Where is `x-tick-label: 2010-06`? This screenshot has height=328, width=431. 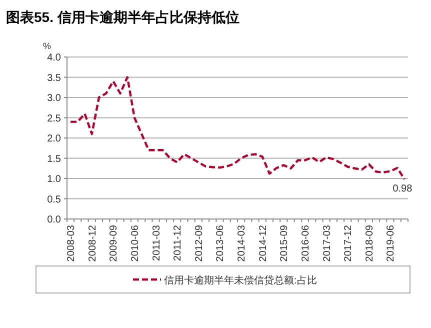 x-tick-label: 2010-06 is located at coordinates (135, 243).